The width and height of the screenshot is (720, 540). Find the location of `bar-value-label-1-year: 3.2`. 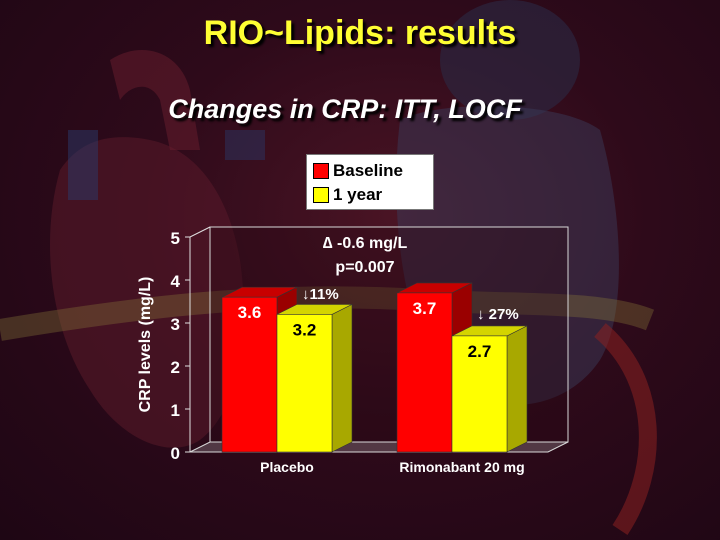

bar-value-label-1-year: 3.2 is located at coordinates (305, 329).